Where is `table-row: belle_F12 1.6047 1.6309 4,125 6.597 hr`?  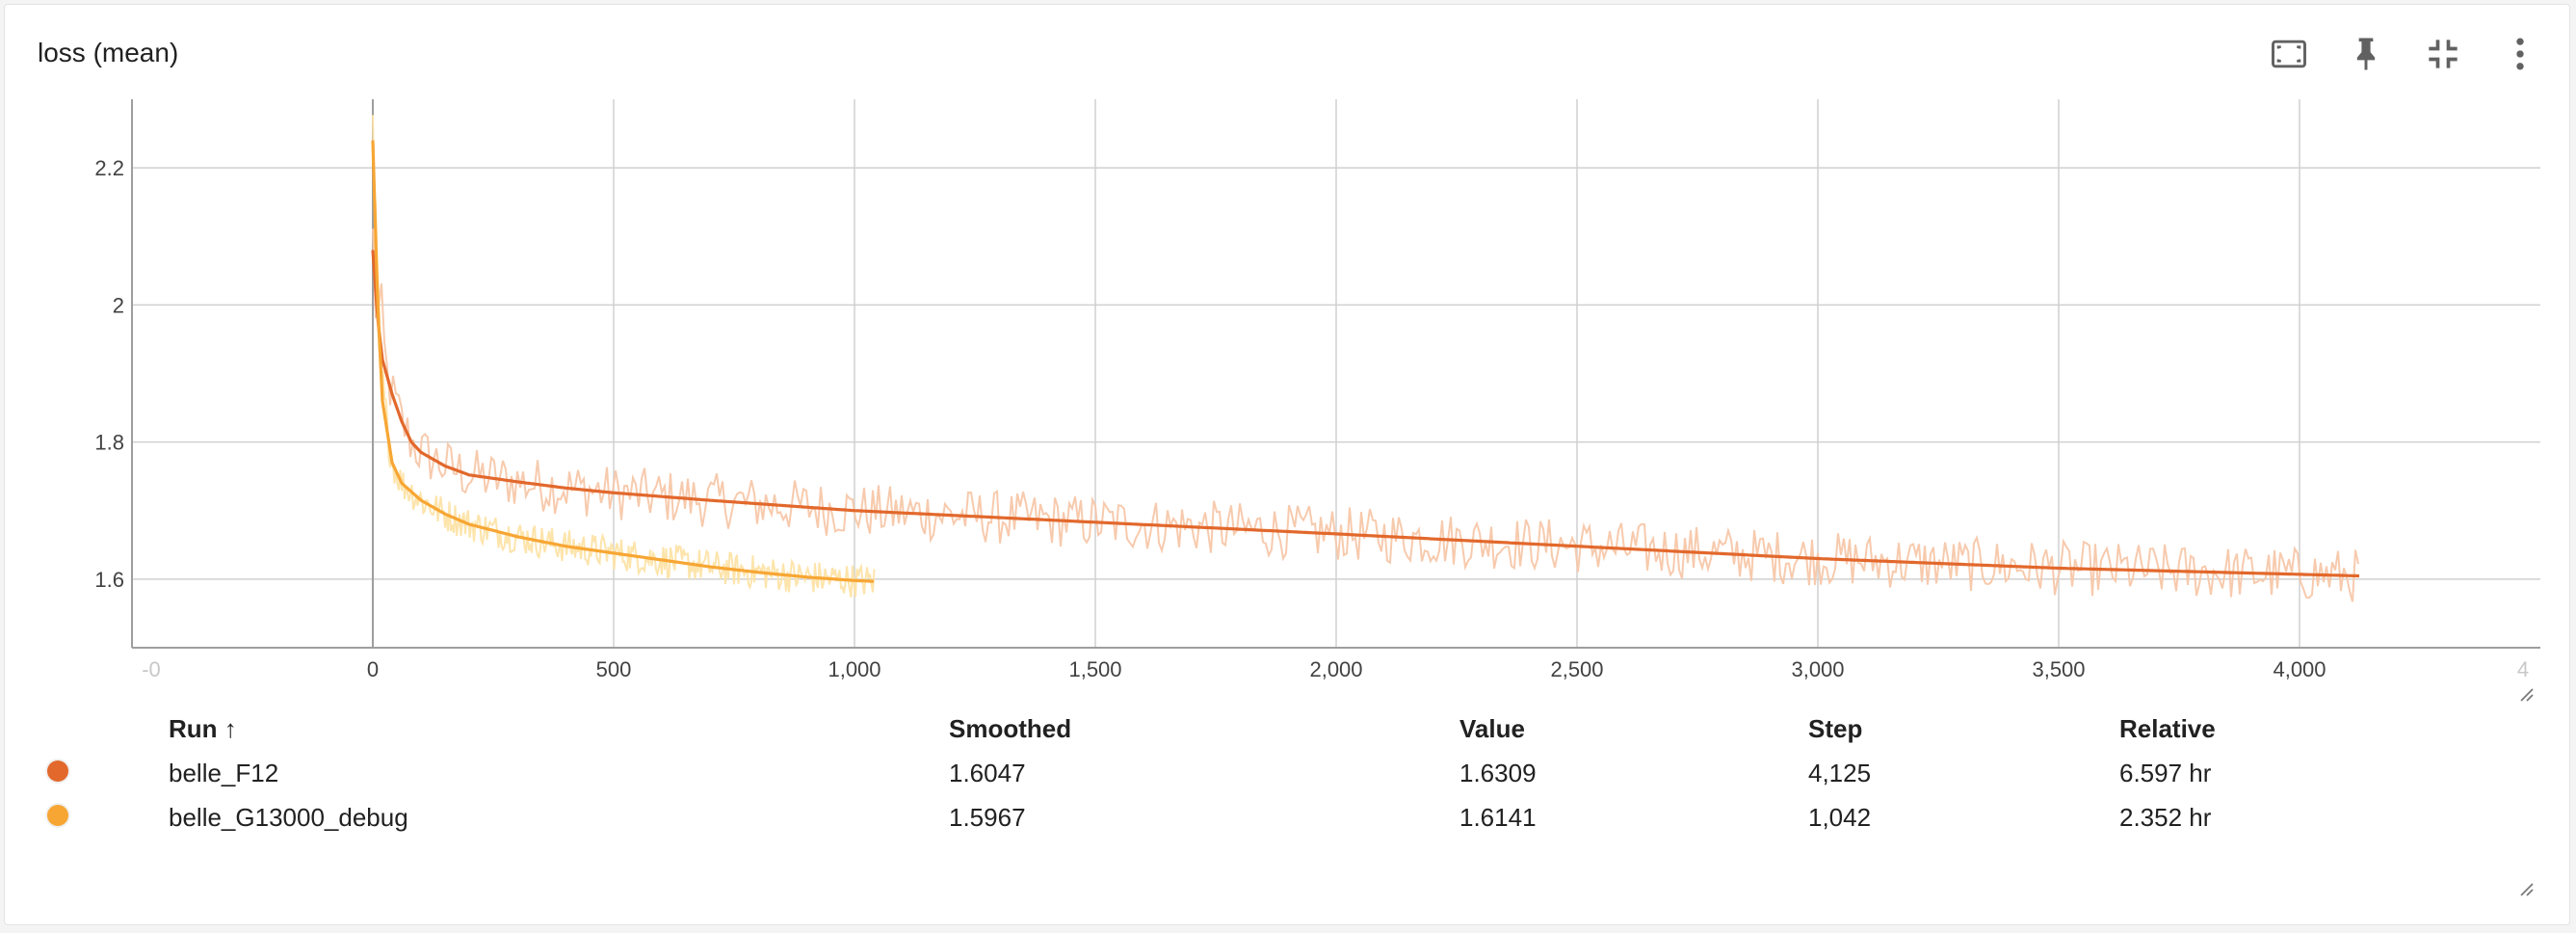 table-row: belle_F12 1.6047 1.6309 4,125 6.597 hr is located at coordinates (1223, 773).